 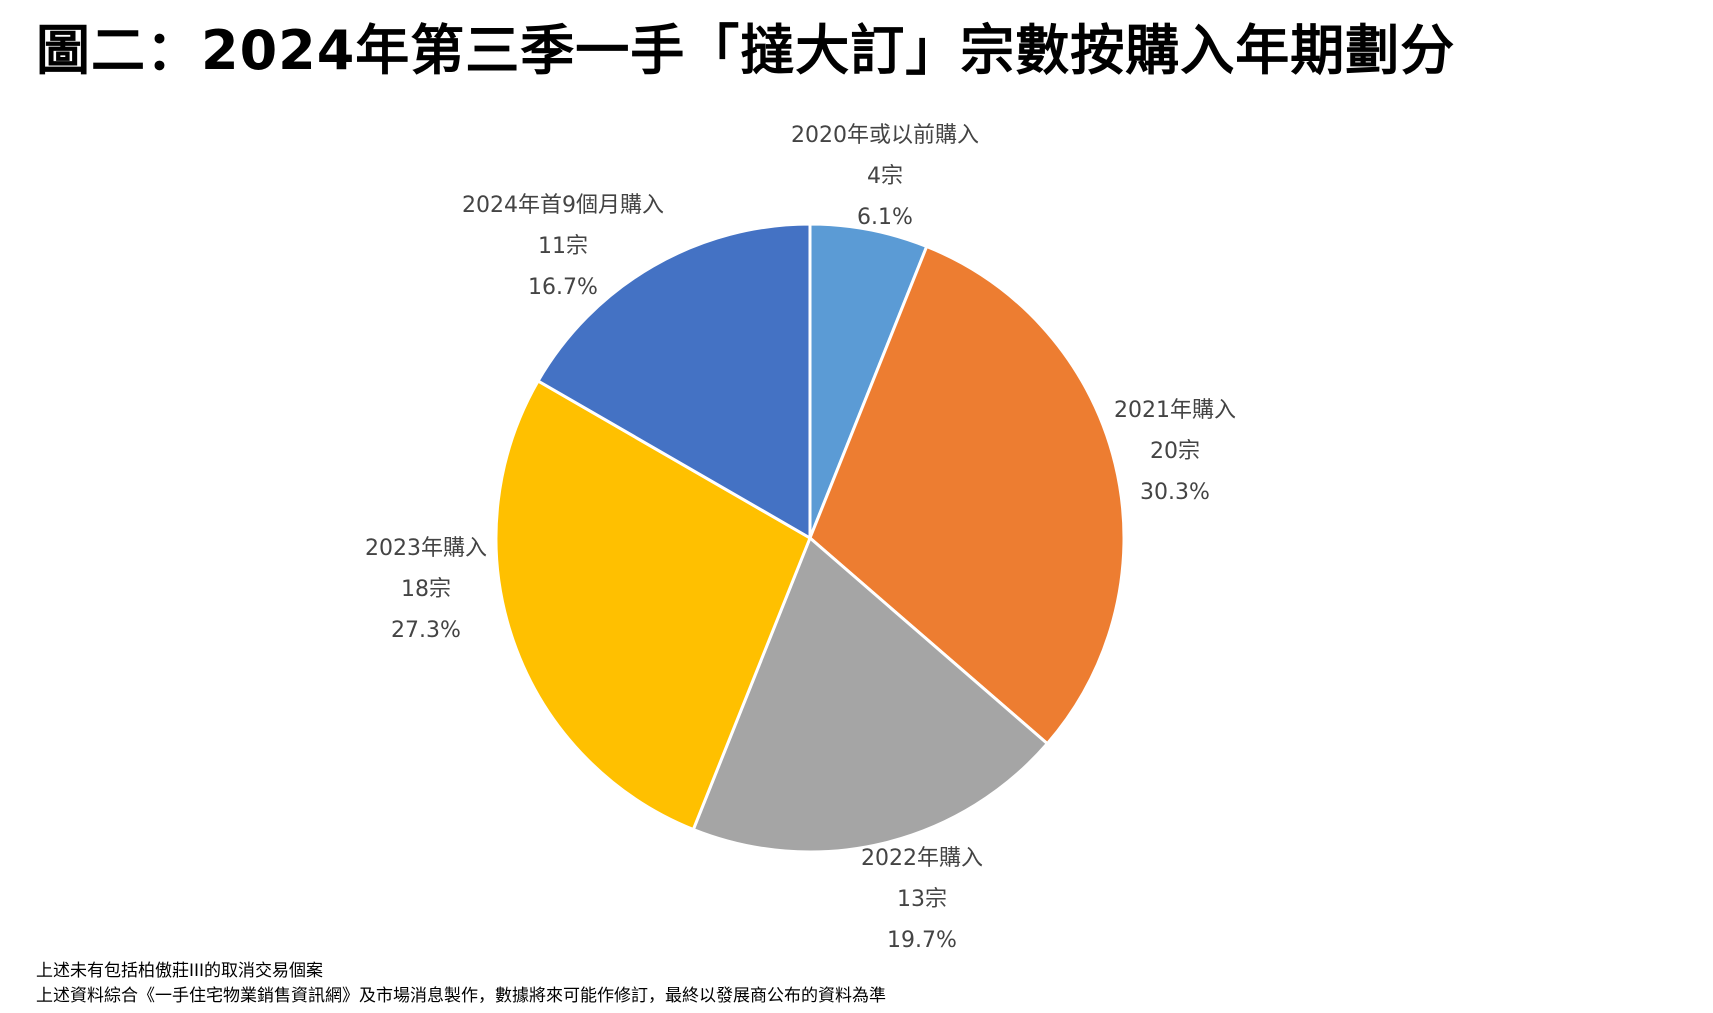 I want to click on slice-count-label: 13宗, so click(x=922, y=899).